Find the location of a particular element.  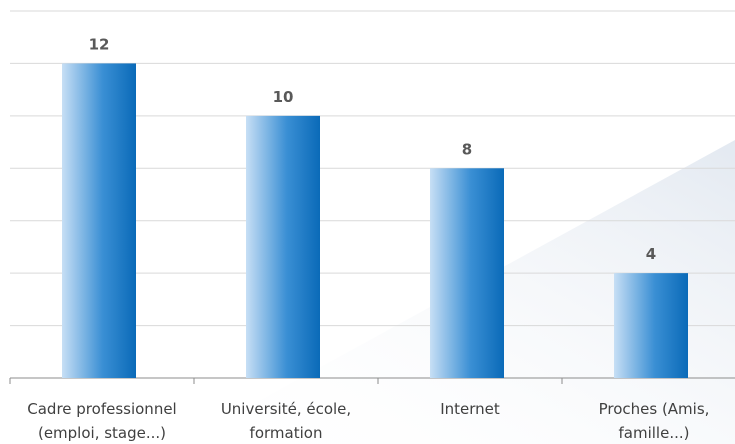

category-label-line: (emploi, stage...) is located at coordinates (102, 433).